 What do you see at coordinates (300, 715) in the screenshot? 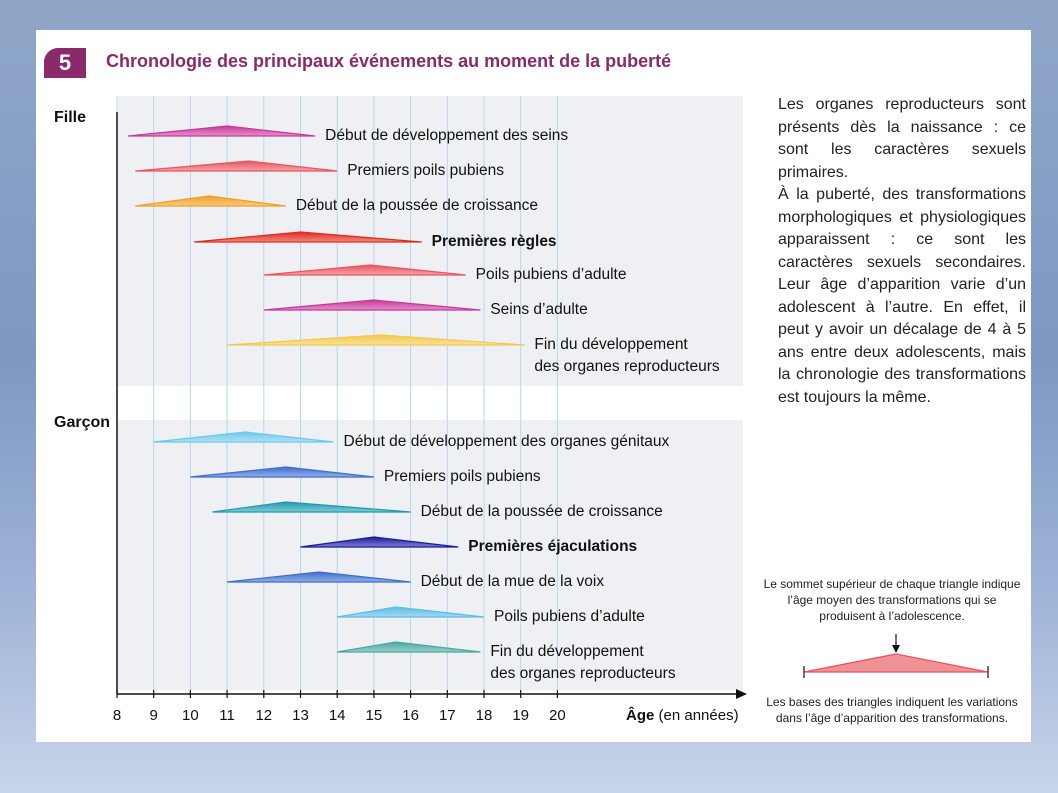
I see `x-tick-label: 13` at bounding box center [300, 715].